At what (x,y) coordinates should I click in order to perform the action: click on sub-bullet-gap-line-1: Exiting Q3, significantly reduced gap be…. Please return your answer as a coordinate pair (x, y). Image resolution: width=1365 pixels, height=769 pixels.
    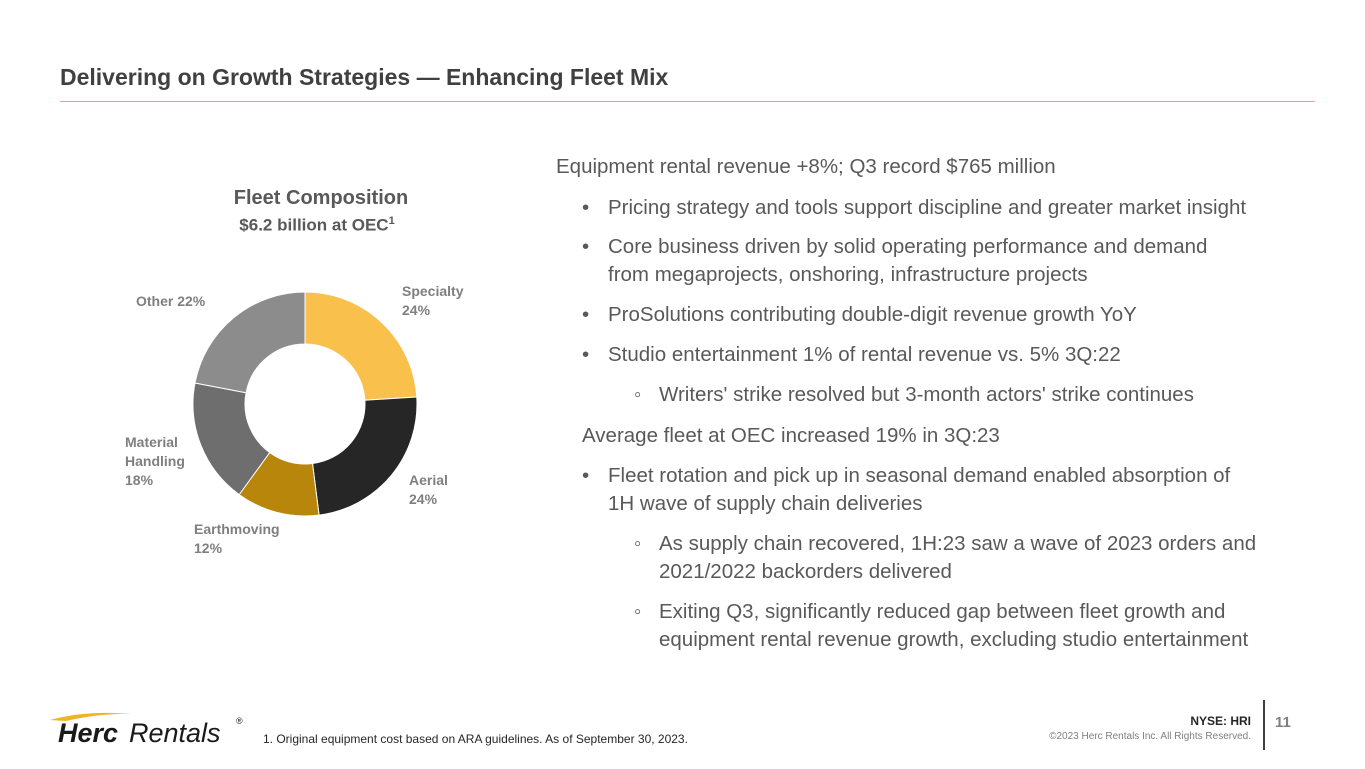
    Looking at the image, I should click on (942, 611).